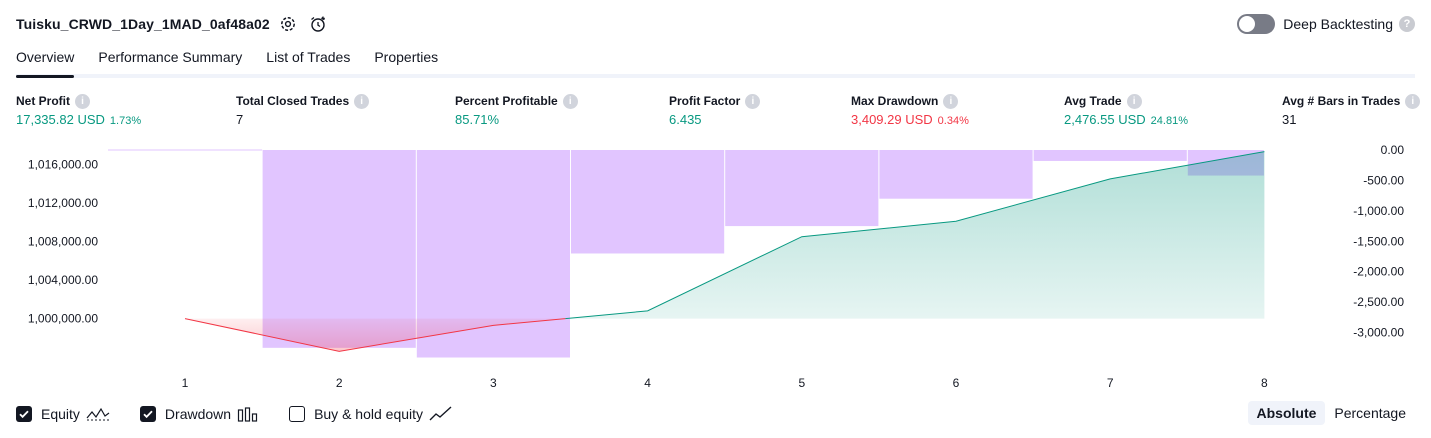 This screenshot has height=438, width=1431. I want to click on buy-hold-line-icon, so click(441, 414).